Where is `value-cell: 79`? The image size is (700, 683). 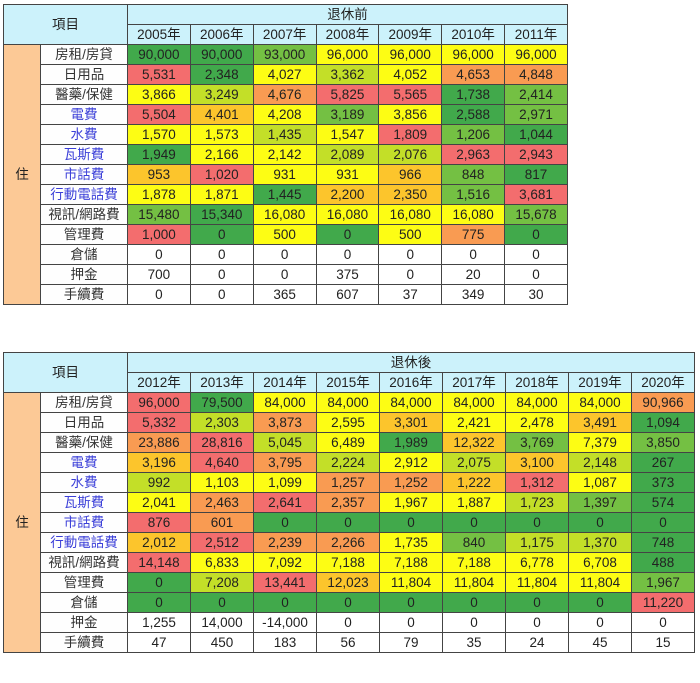 value-cell: 79 is located at coordinates (411, 642).